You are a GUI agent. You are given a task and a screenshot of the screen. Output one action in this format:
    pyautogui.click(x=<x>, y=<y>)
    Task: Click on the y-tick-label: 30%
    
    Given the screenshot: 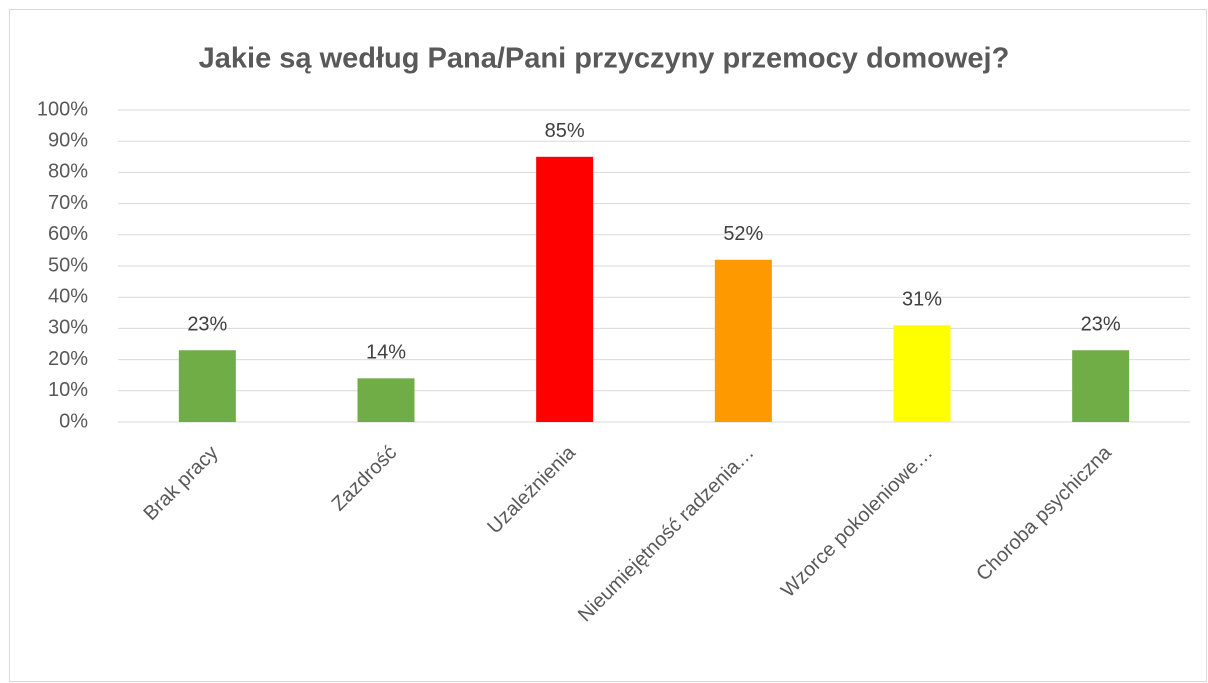 What is the action you would take?
    pyautogui.click(x=68, y=328)
    